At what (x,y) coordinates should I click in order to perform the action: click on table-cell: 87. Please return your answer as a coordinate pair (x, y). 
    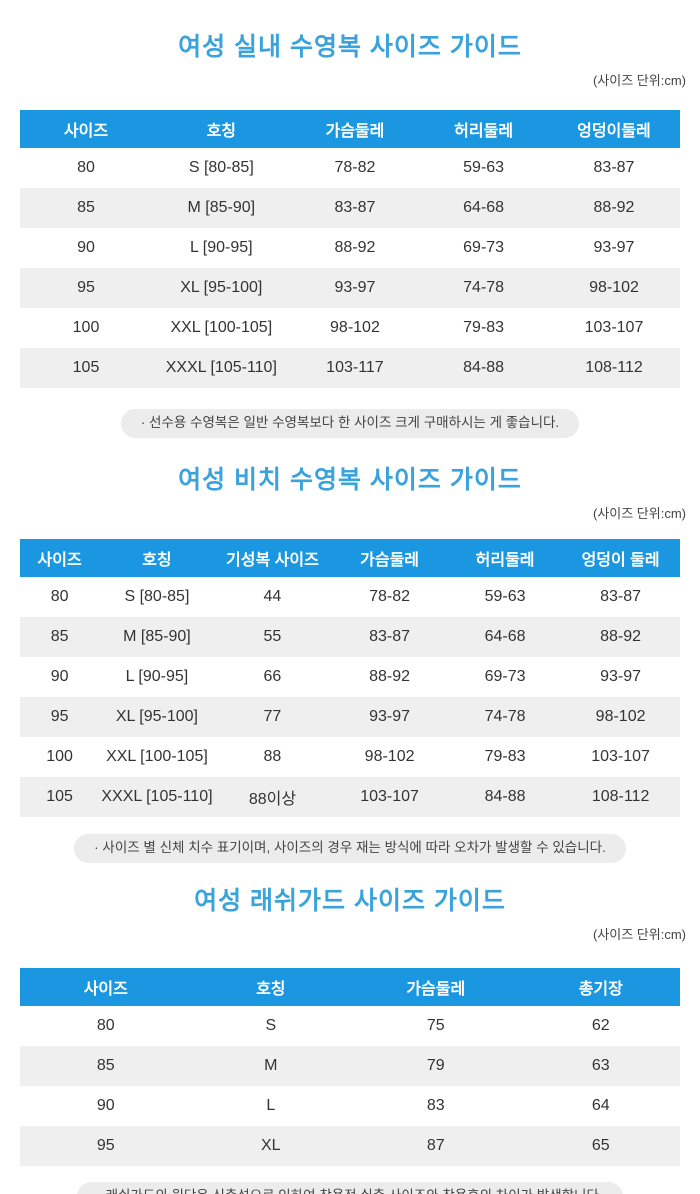
    Looking at the image, I should click on (435, 1145).